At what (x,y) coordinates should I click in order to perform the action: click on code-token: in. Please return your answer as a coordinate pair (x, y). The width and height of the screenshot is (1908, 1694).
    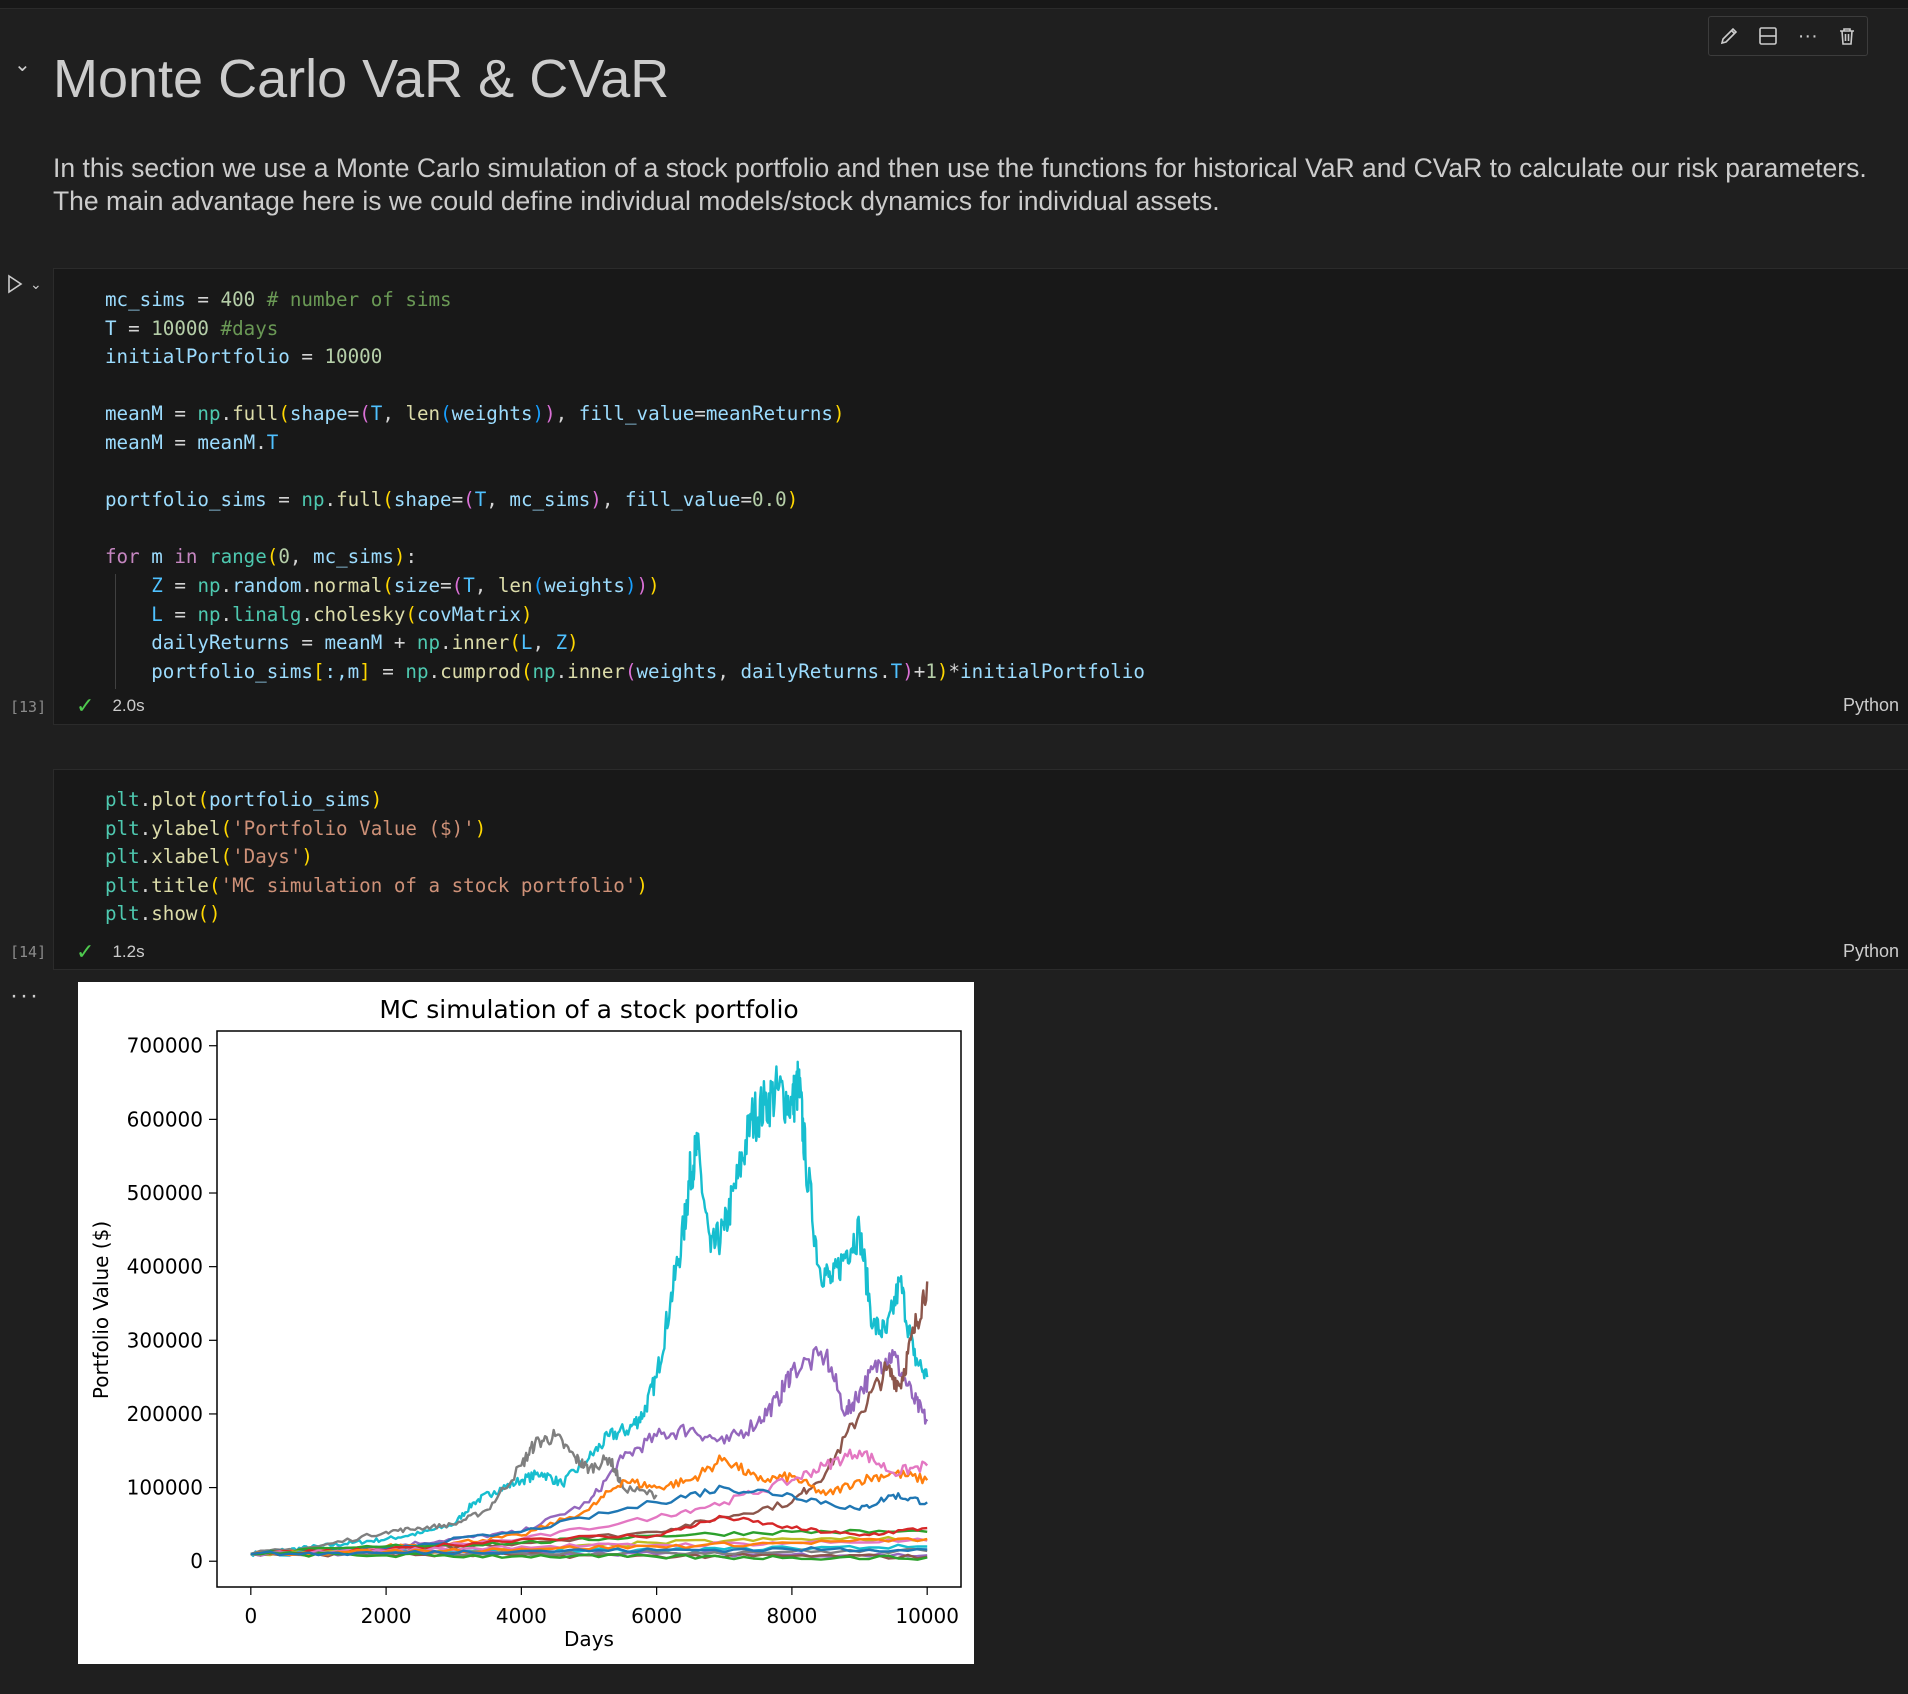
    Looking at the image, I should click on (186, 557).